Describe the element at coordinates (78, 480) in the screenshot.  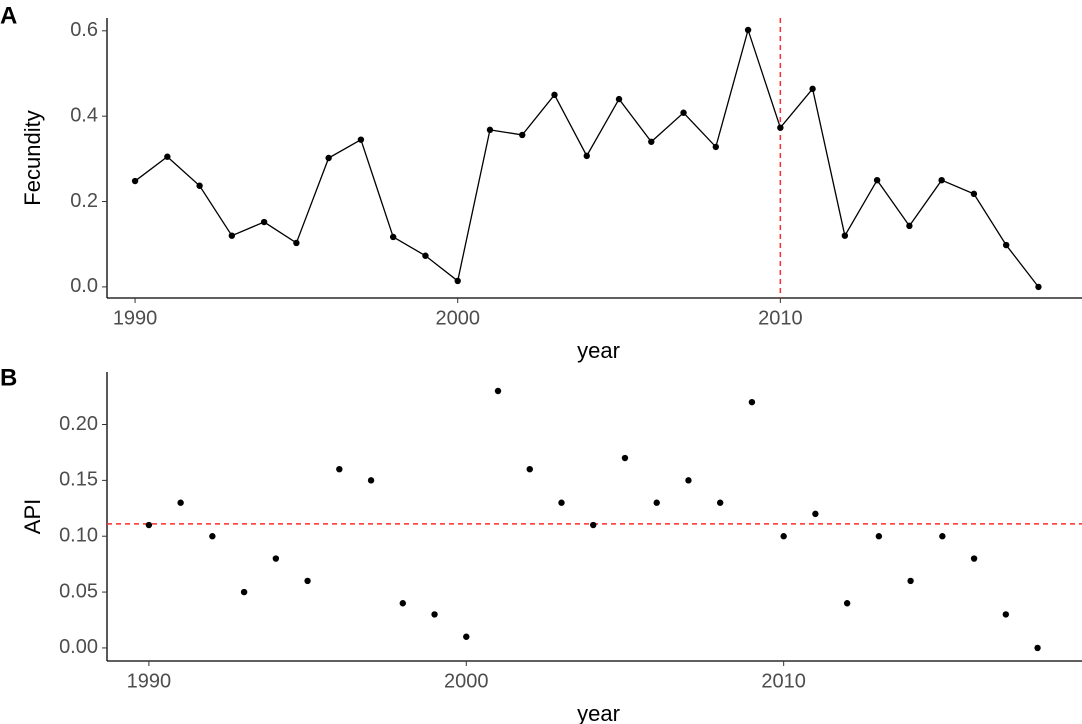
I see `y-tick-label: 0.15` at that location.